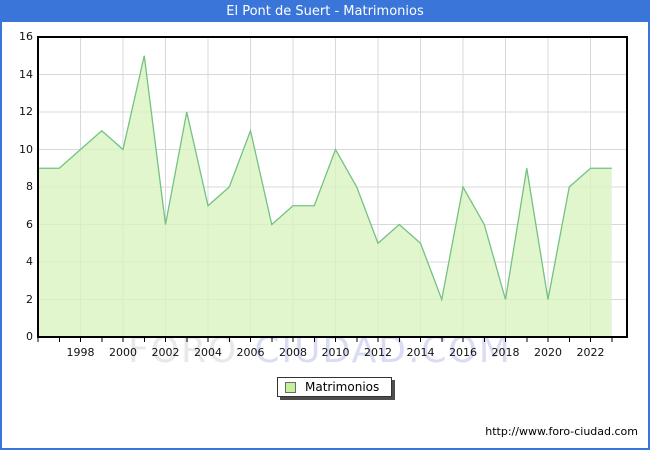 Image resolution: width=650 pixels, height=450 pixels. What do you see at coordinates (26, 36) in the screenshot?
I see `y-axis-label: 16` at bounding box center [26, 36].